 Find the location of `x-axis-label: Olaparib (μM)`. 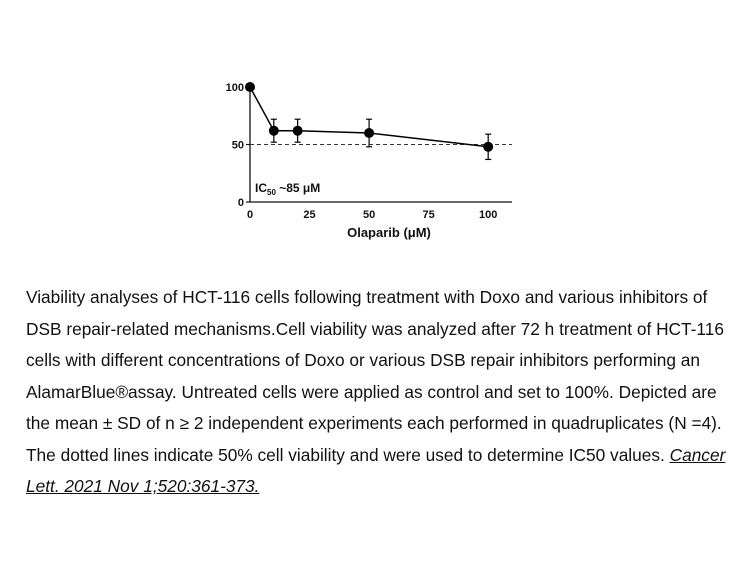

x-axis-label: Olaparib (μM) is located at coordinates (389, 232).